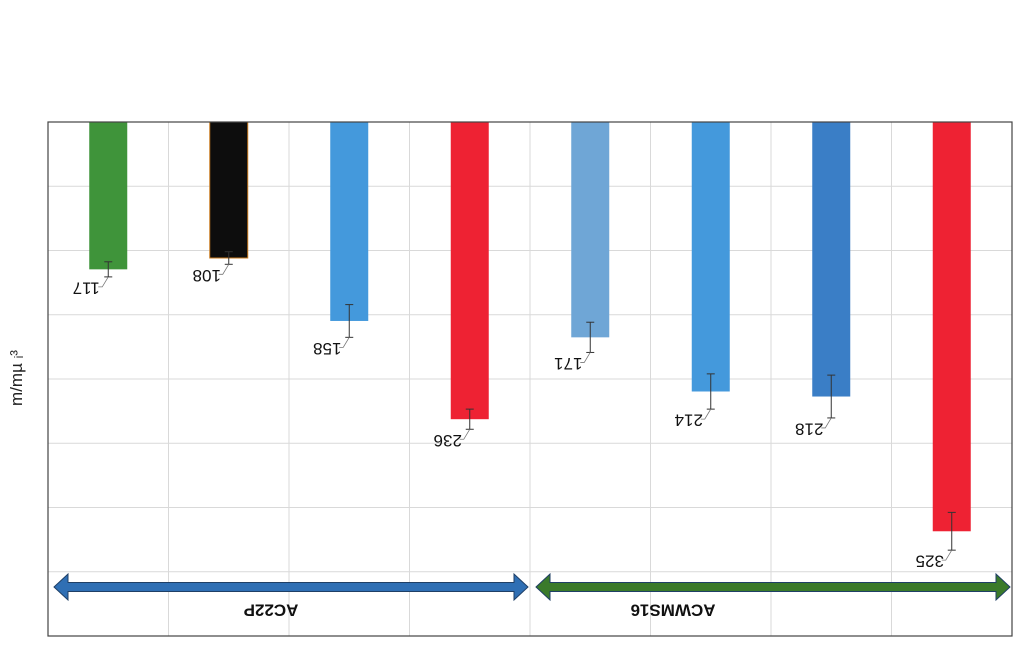 The height and width of the screenshot is (648, 1023). Describe the element at coordinates (86, 287) in the screenshot. I see `value-label: 117` at that location.